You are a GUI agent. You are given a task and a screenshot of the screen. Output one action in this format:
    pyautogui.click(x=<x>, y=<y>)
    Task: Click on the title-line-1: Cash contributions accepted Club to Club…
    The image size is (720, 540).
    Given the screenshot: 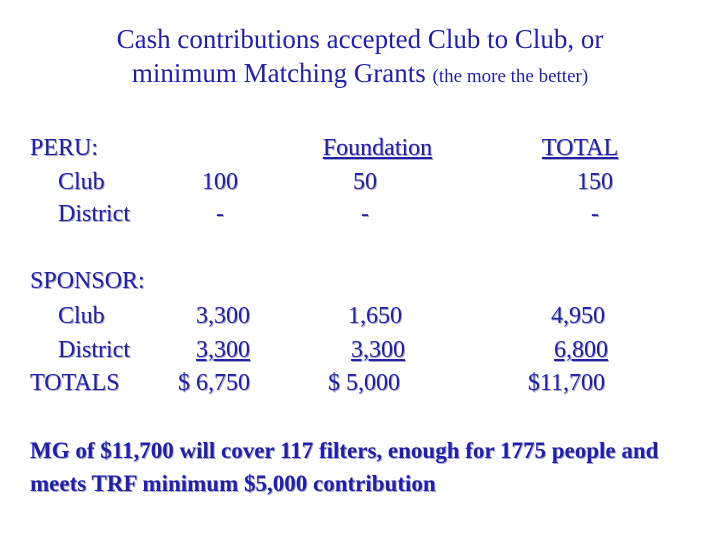 What is the action you would take?
    pyautogui.click(x=360, y=39)
    